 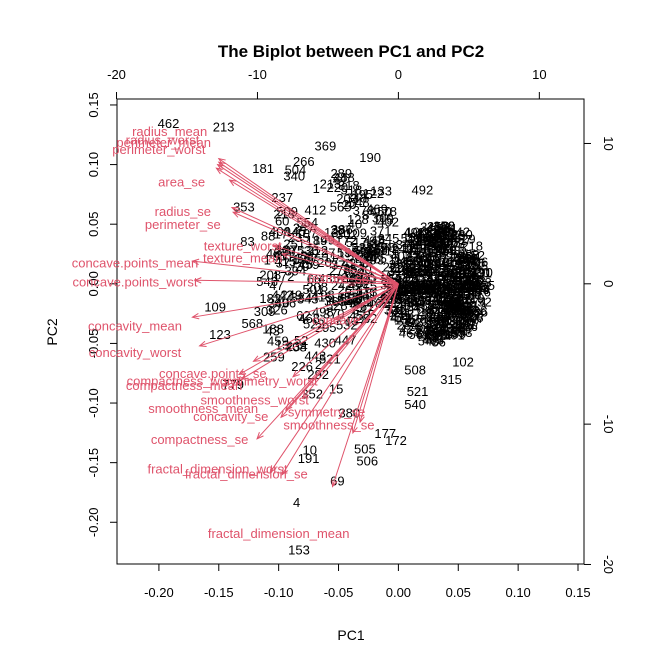 I want to click on variable-label: radius_worst, so click(x=163, y=140).